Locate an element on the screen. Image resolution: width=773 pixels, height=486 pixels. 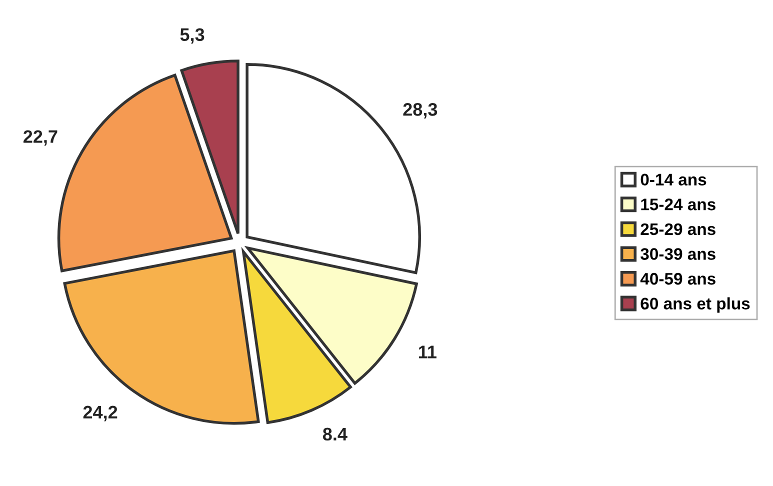
legend-label: 25-29 ans is located at coordinates (678, 229).